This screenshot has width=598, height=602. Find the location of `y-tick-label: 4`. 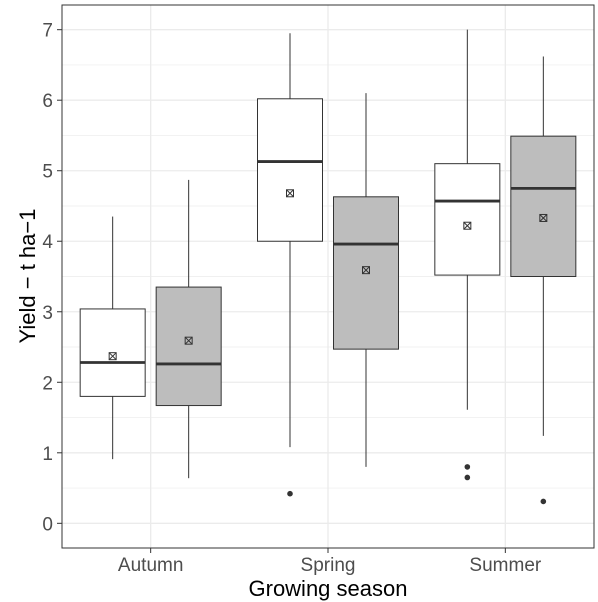

y-tick-label: 4 is located at coordinates (47, 242).